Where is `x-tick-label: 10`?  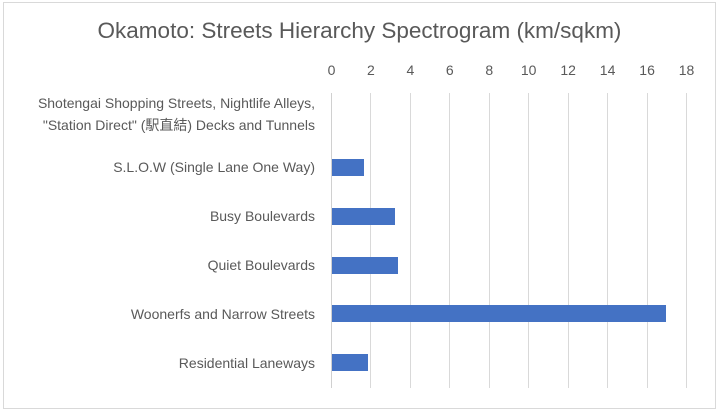
x-tick-label: 10 is located at coordinates (528, 70).